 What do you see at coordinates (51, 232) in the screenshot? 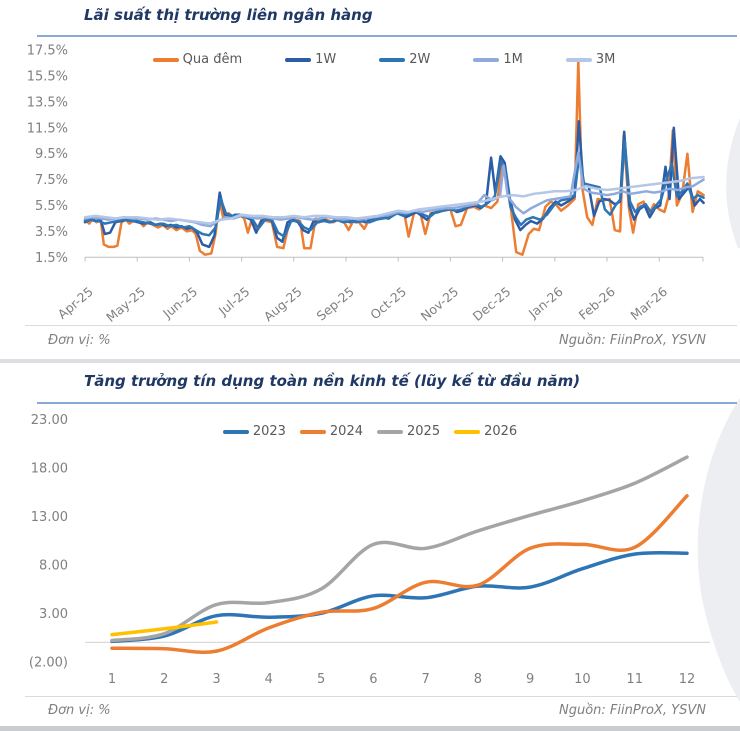
I see `chart1-y-tick-label: 3.5%` at bounding box center [51, 232].